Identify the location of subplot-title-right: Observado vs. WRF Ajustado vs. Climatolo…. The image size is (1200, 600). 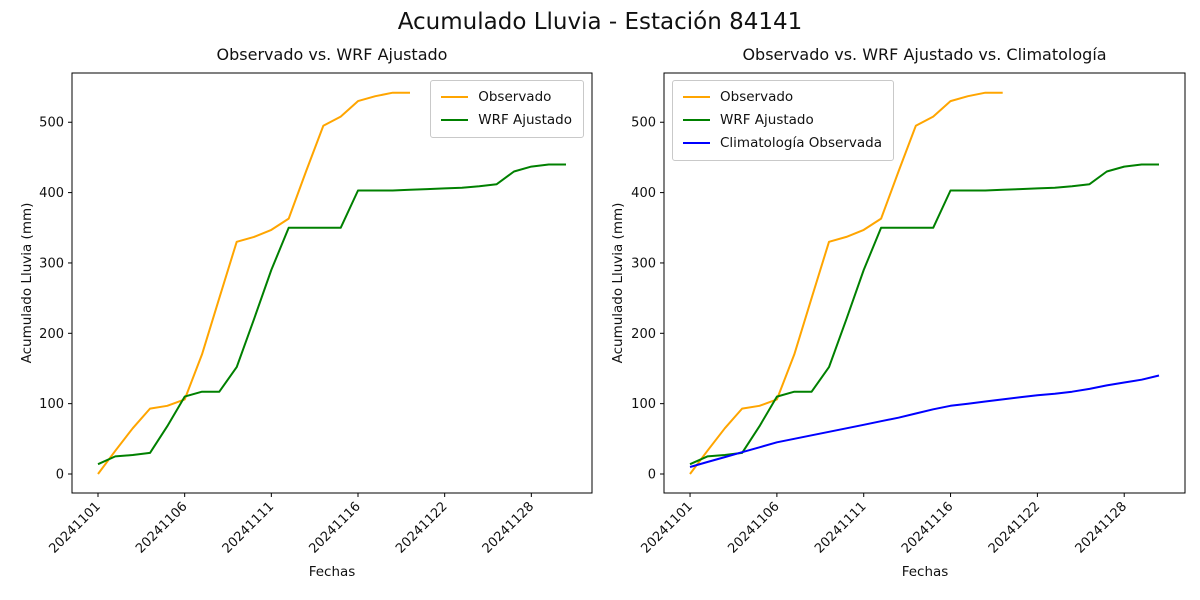
(924, 54).